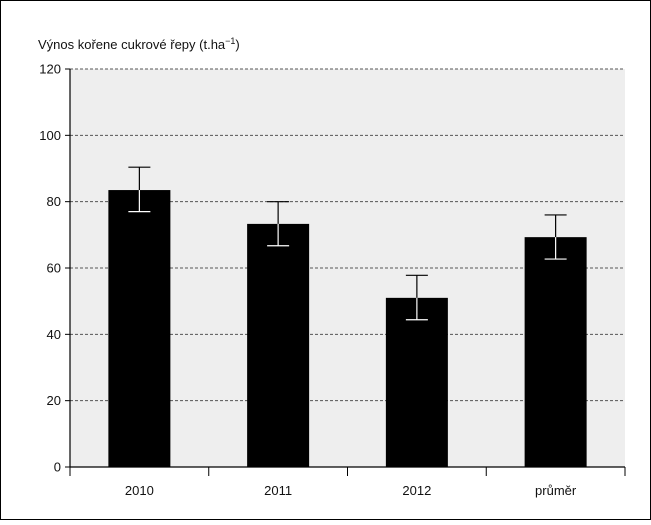  Describe the element at coordinates (54, 400) in the screenshot. I see `y-tick-label: 20` at that location.